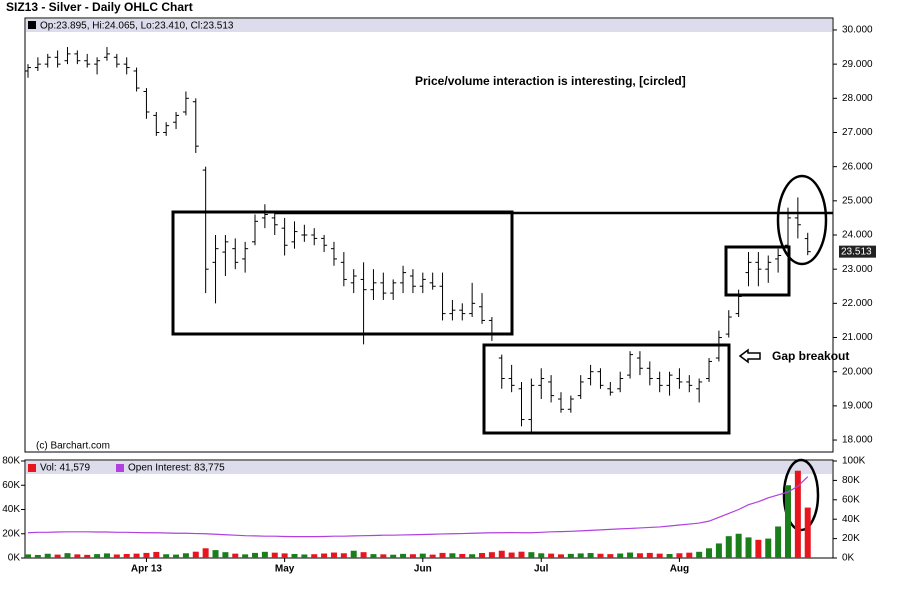 The width and height of the screenshot is (900, 598). I want to click on y-tick-label: 28.000, so click(857, 98).